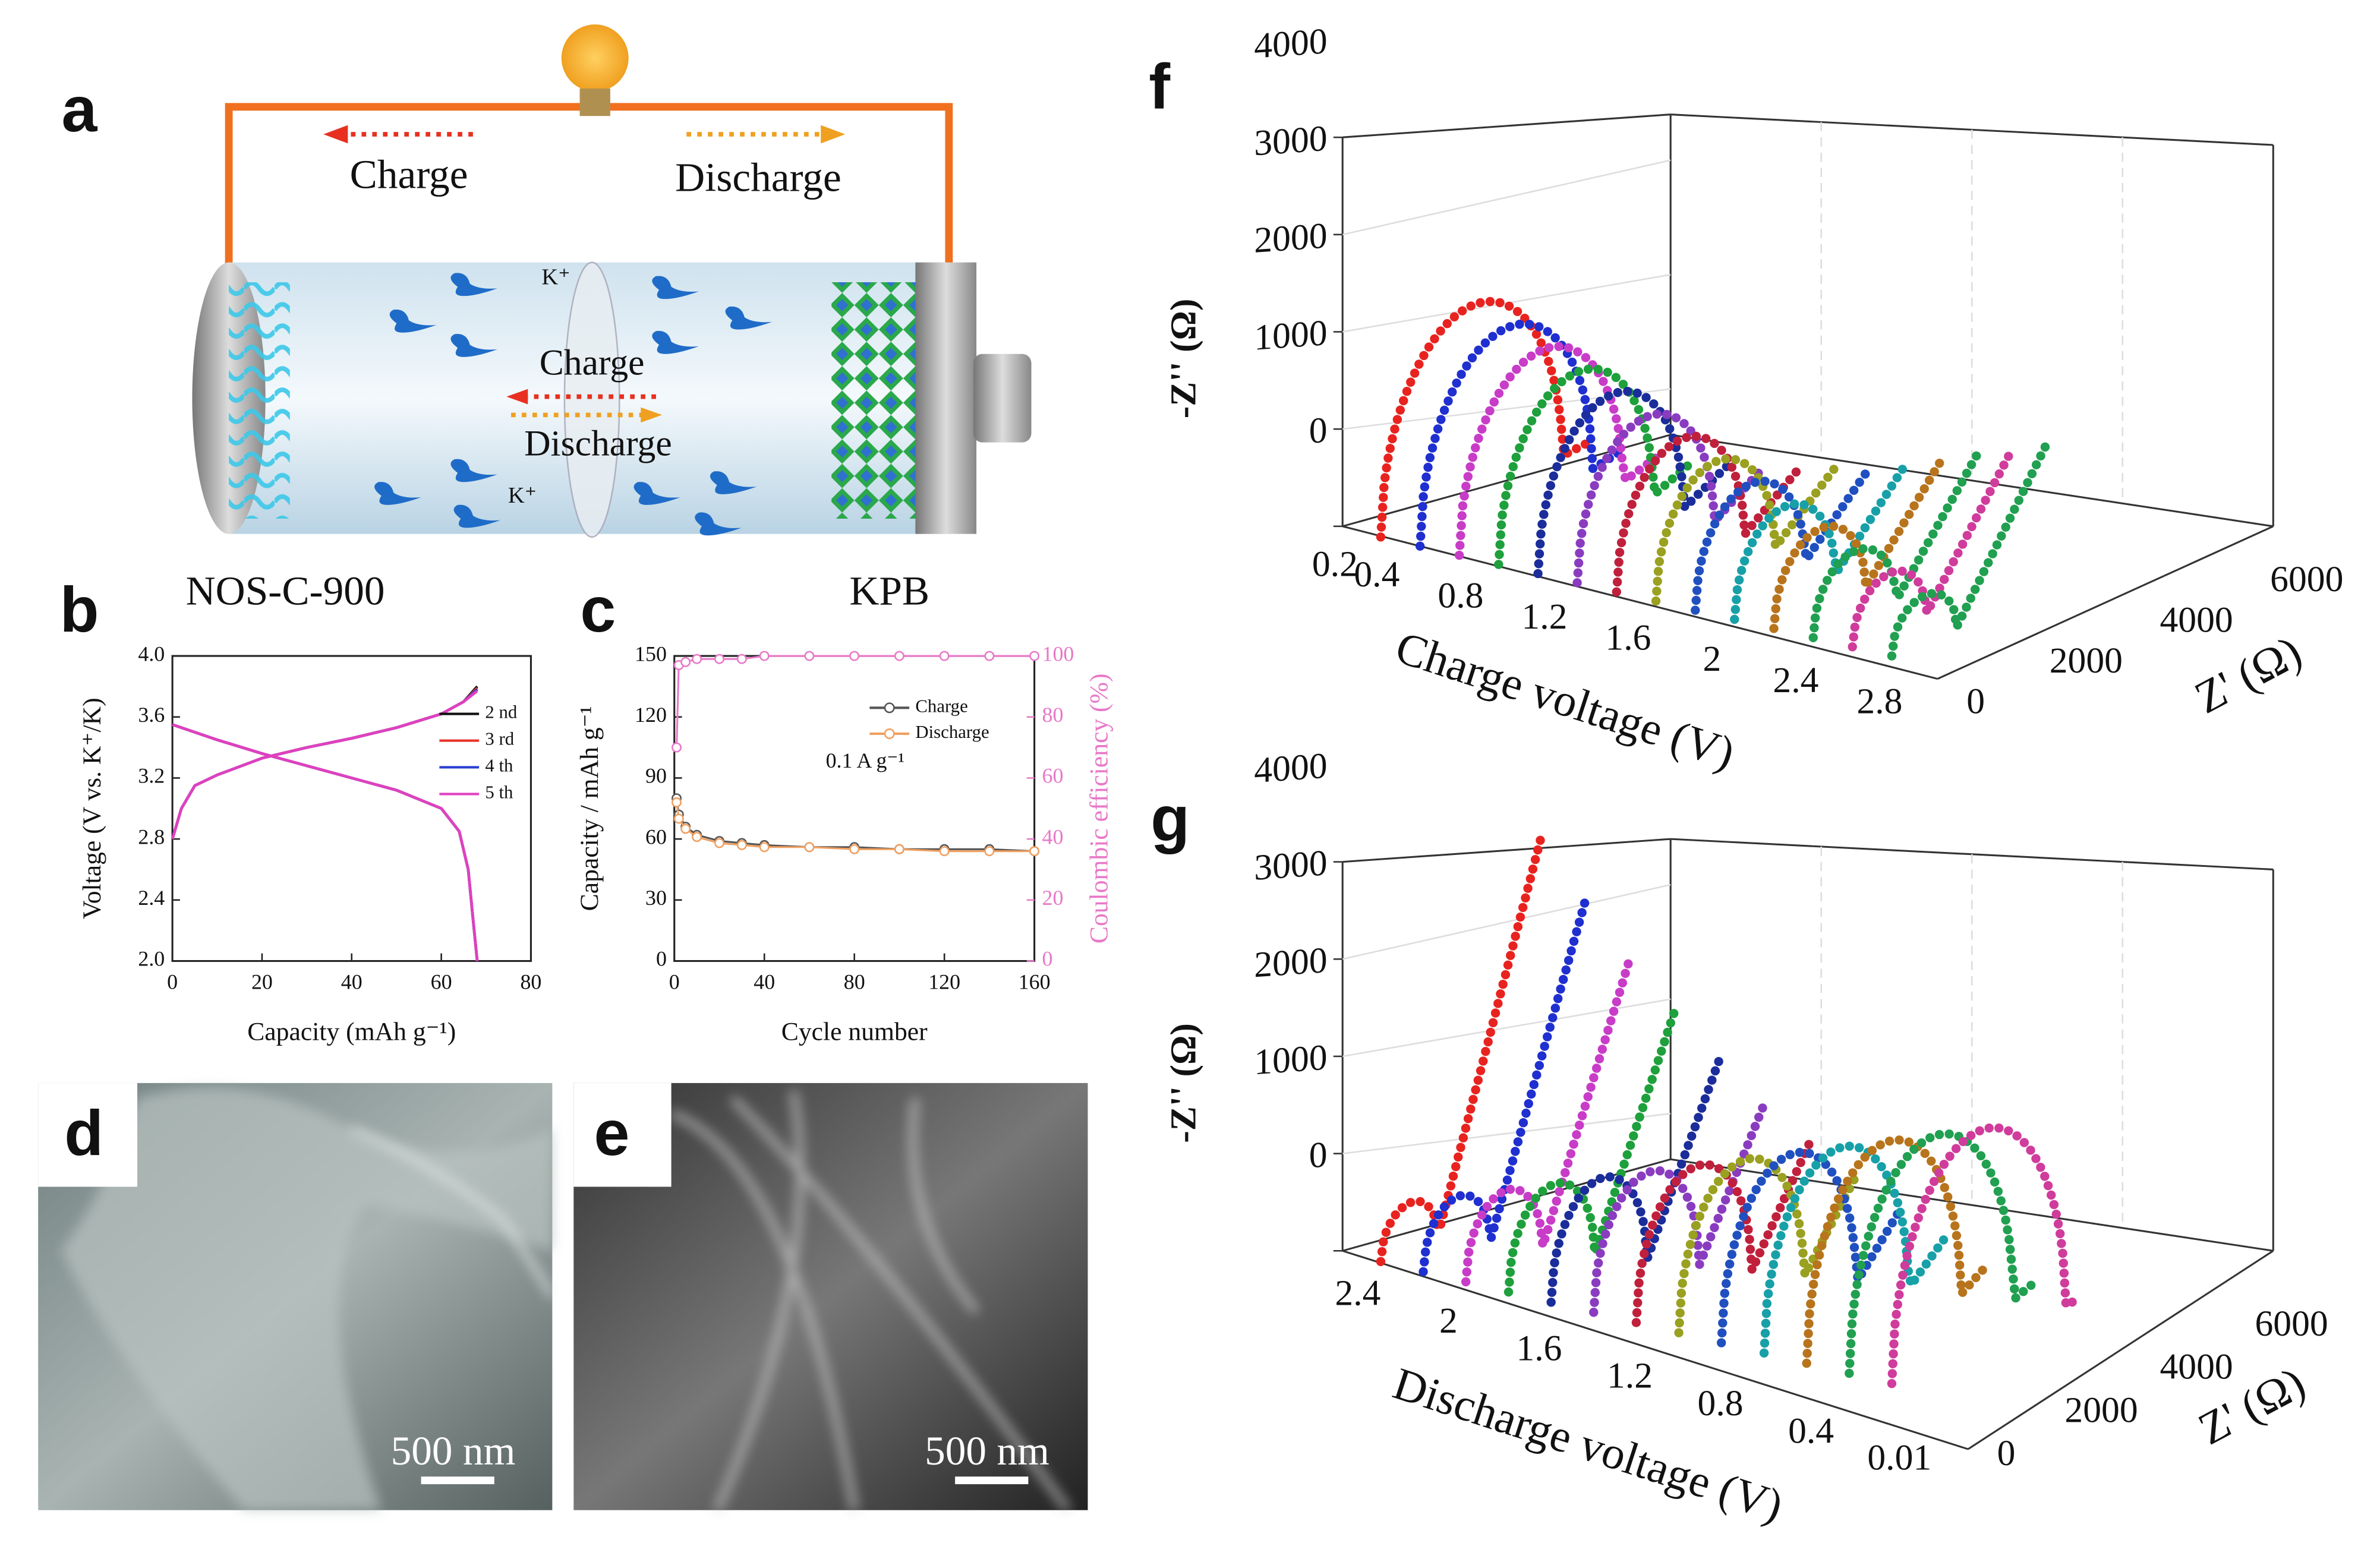 This screenshot has height=1559, width=2380. I want to click on y-tick-label: 120, so click(651, 715).